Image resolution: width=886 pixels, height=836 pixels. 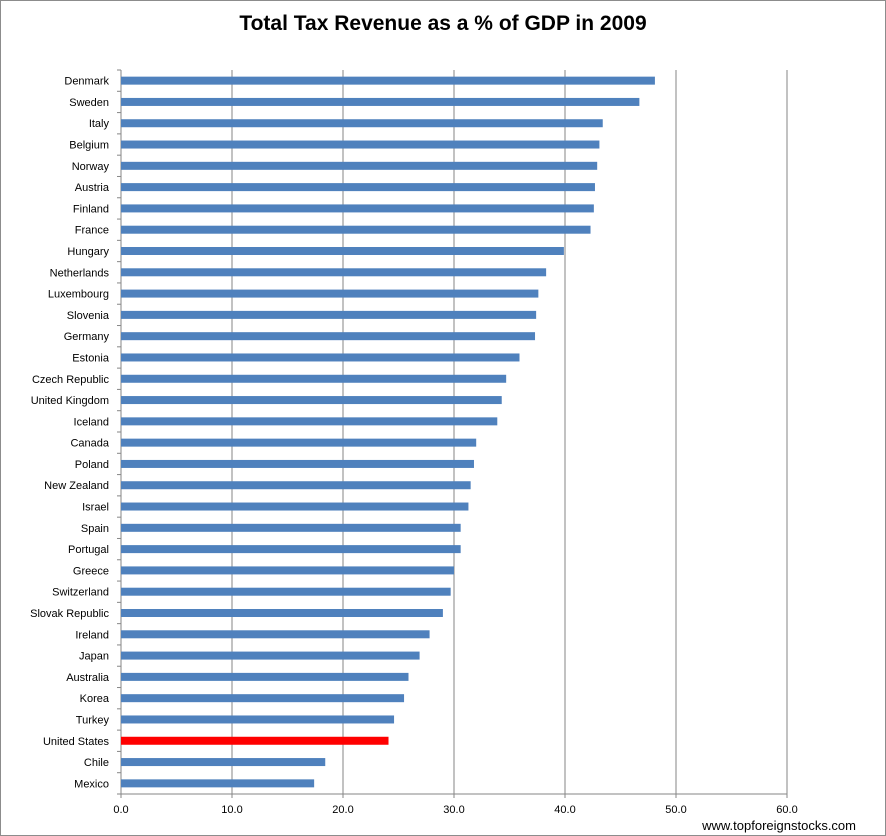 I want to click on category-label: Canada, so click(x=89, y=444).